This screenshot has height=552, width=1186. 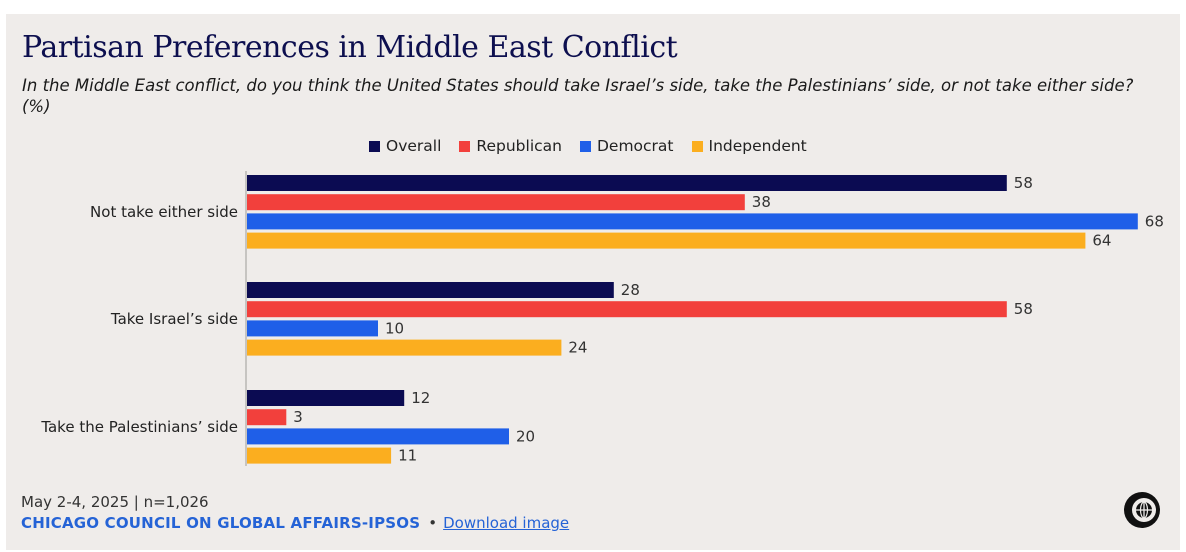 I want to click on survey-date-sample: May 2-4, 2025 | n=1,026, so click(x=115, y=502).